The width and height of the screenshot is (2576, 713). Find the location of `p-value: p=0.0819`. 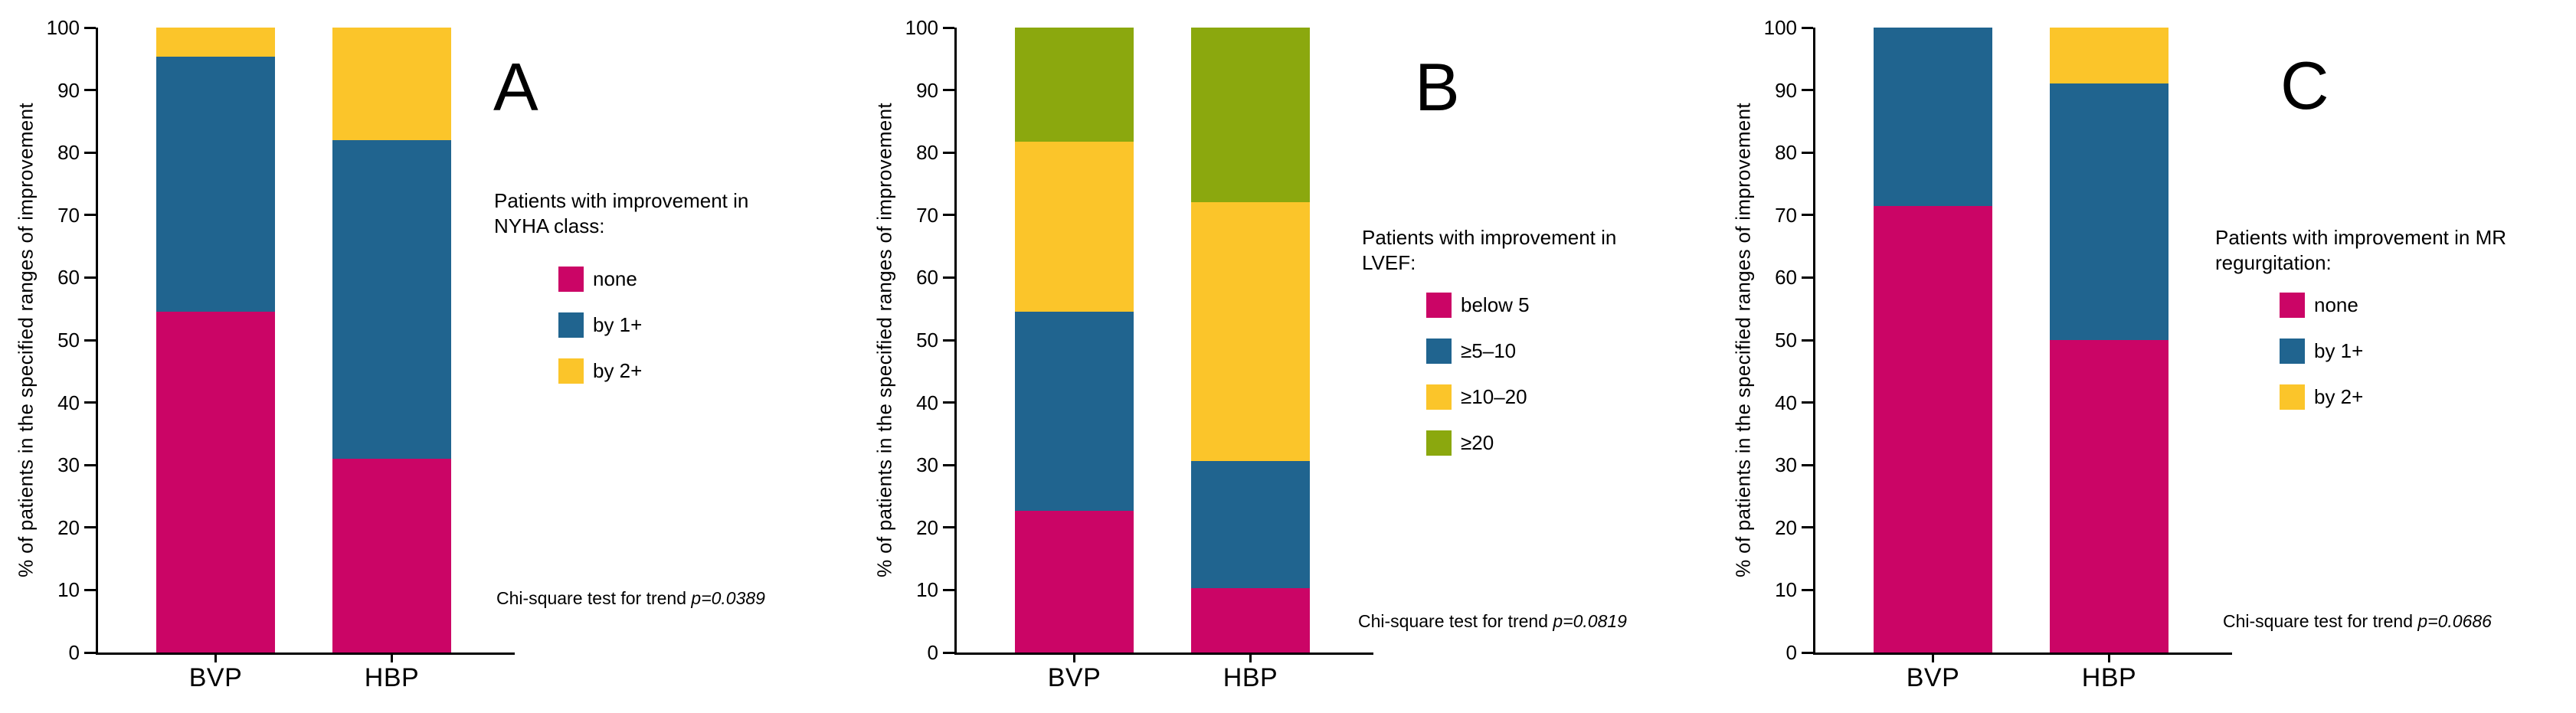

p-value: p=0.0819 is located at coordinates (1590, 621).